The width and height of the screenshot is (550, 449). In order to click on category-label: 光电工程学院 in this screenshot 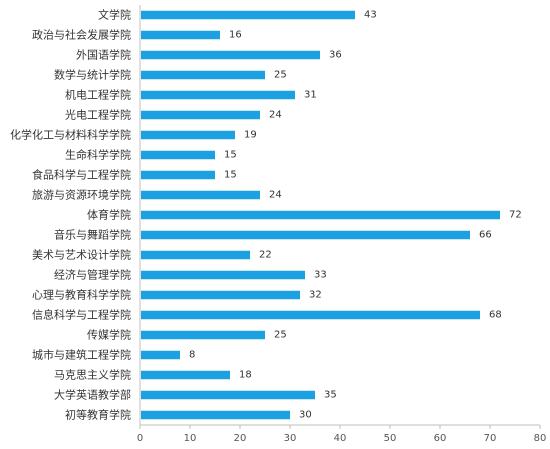, I will do `click(98, 115)`.